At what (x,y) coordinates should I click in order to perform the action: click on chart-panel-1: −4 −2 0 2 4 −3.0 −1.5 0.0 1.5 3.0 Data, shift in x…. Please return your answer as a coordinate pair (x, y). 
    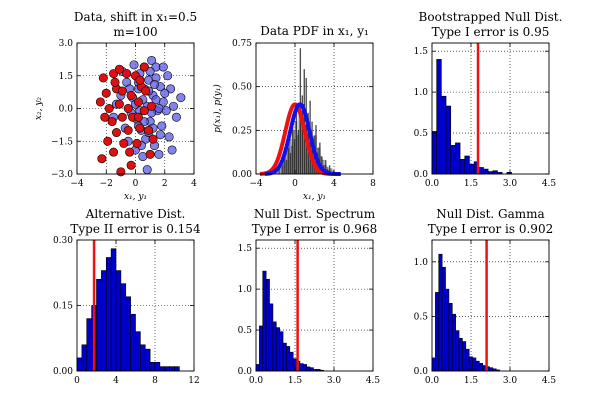
    Looking at the image, I should click on (115, 106).